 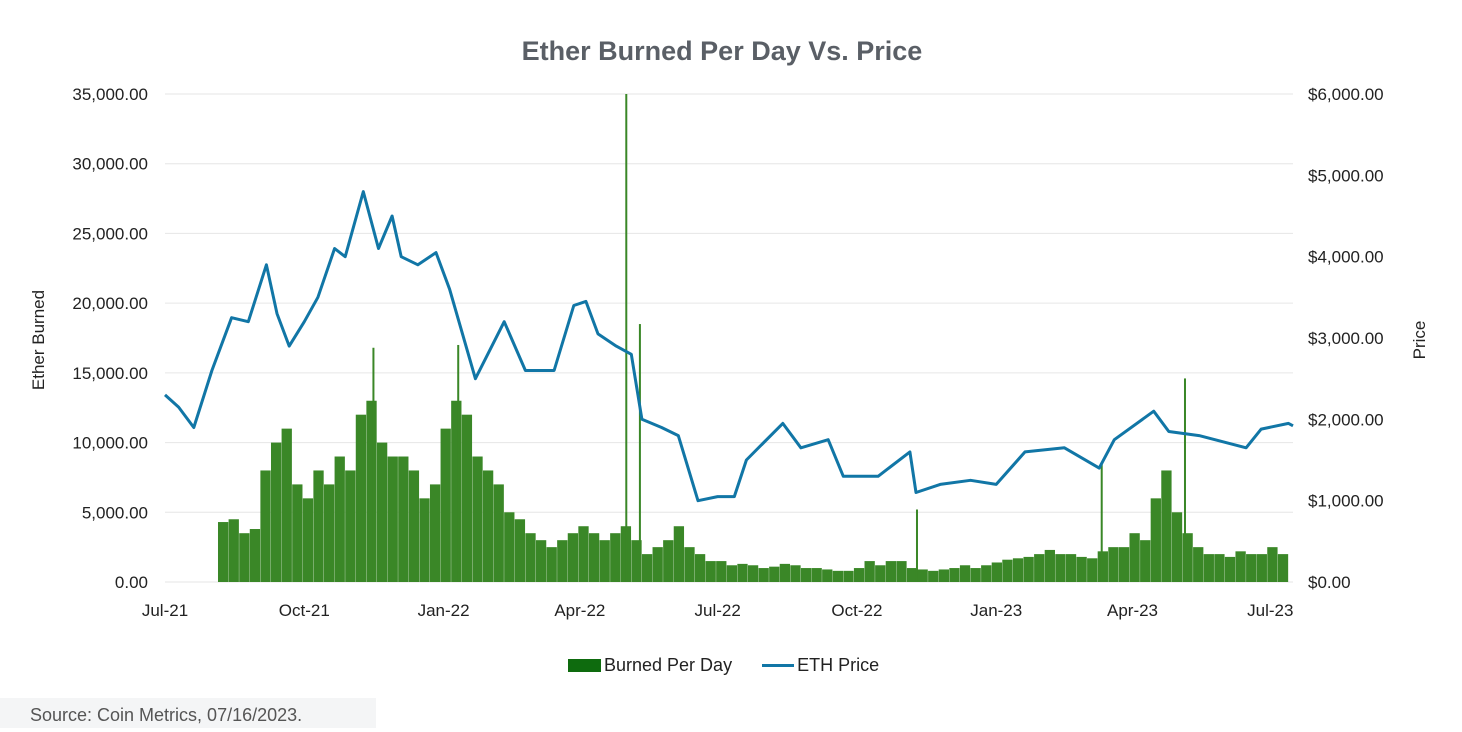 What do you see at coordinates (165, 610) in the screenshot?
I see `x-tick-label: Jul-21` at bounding box center [165, 610].